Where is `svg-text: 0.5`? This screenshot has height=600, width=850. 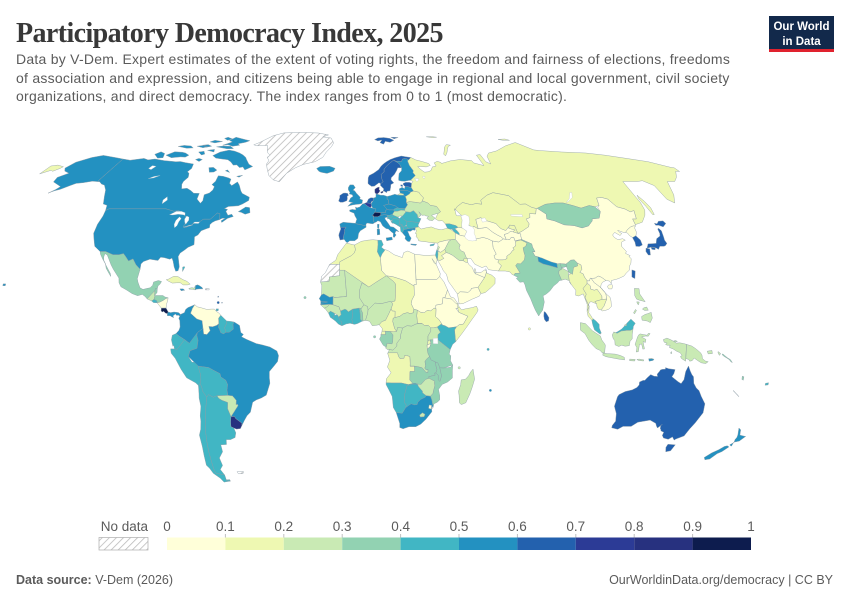 svg-text: 0.5 is located at coordinates (459, 526).